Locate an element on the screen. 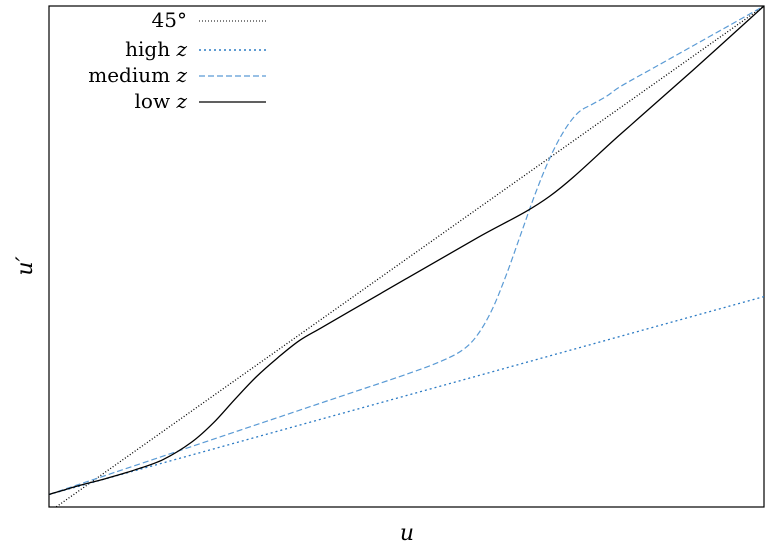  legend-item-low-z: low z is located at coordinates (200, 101).